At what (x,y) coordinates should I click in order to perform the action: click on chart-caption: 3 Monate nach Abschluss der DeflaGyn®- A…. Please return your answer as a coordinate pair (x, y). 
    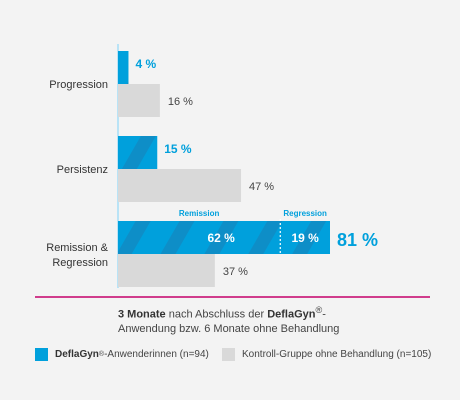
    Looking at the image, I should click on (268, 319).